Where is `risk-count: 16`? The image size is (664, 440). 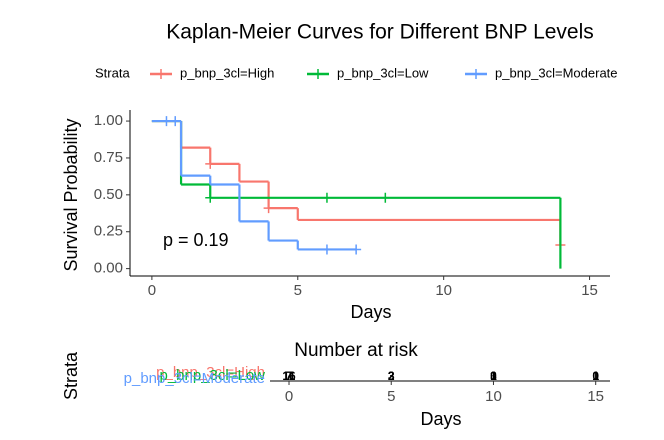
risk-count: 16 is located at coordinates (289, 376).